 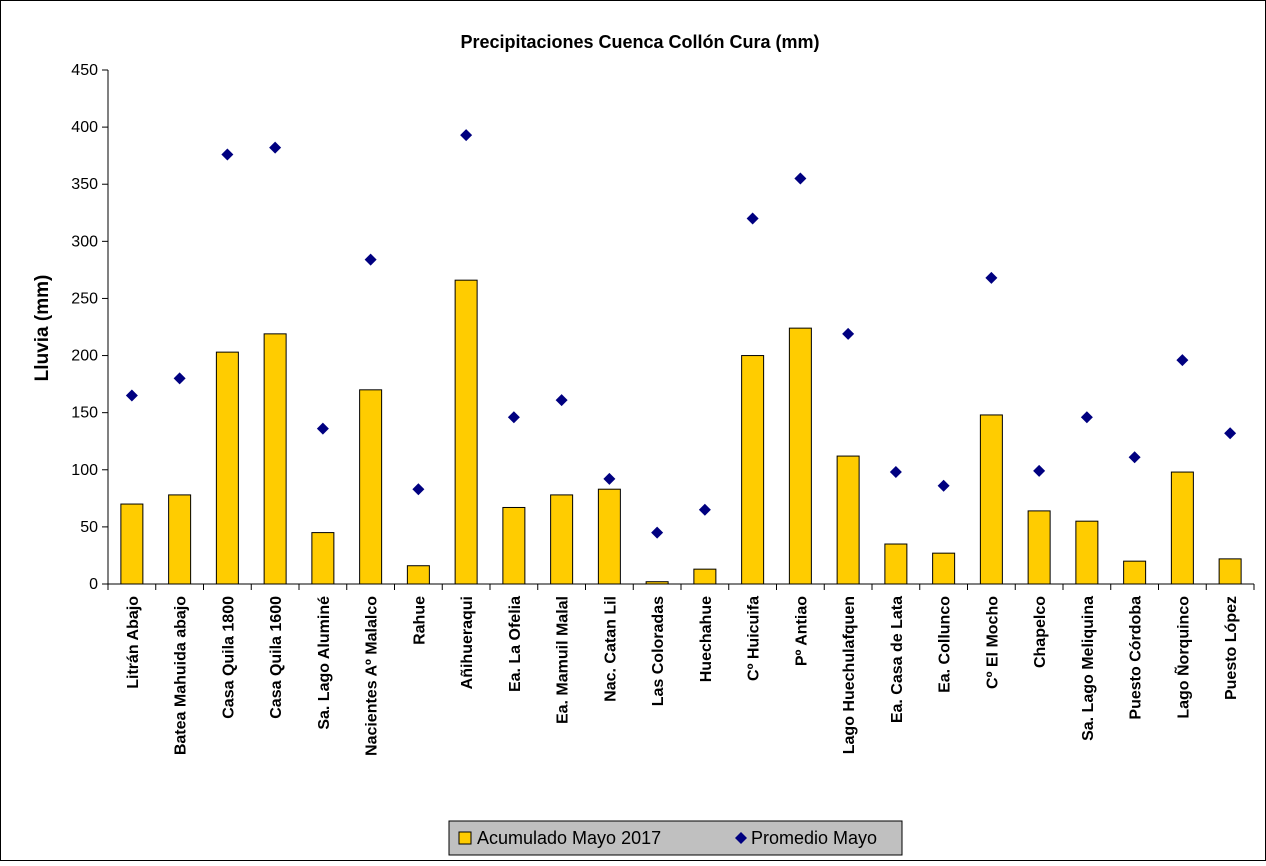 What do you see at coordinates (610, 649) in the screenshot?
I see `x-tick-label: Nac. Catan Lil` at bounding box center [610, 649].